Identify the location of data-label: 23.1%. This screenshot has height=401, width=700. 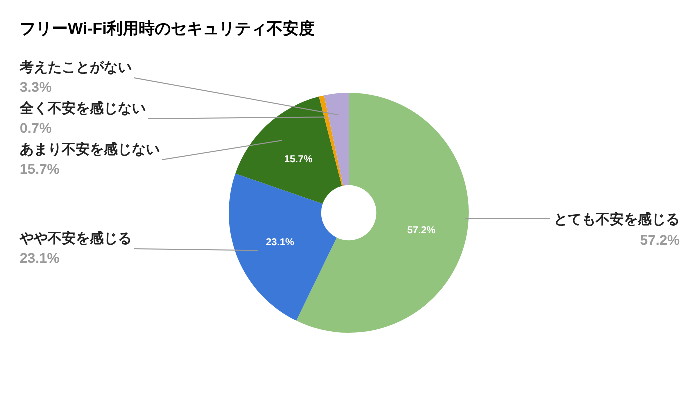
(280, 242).